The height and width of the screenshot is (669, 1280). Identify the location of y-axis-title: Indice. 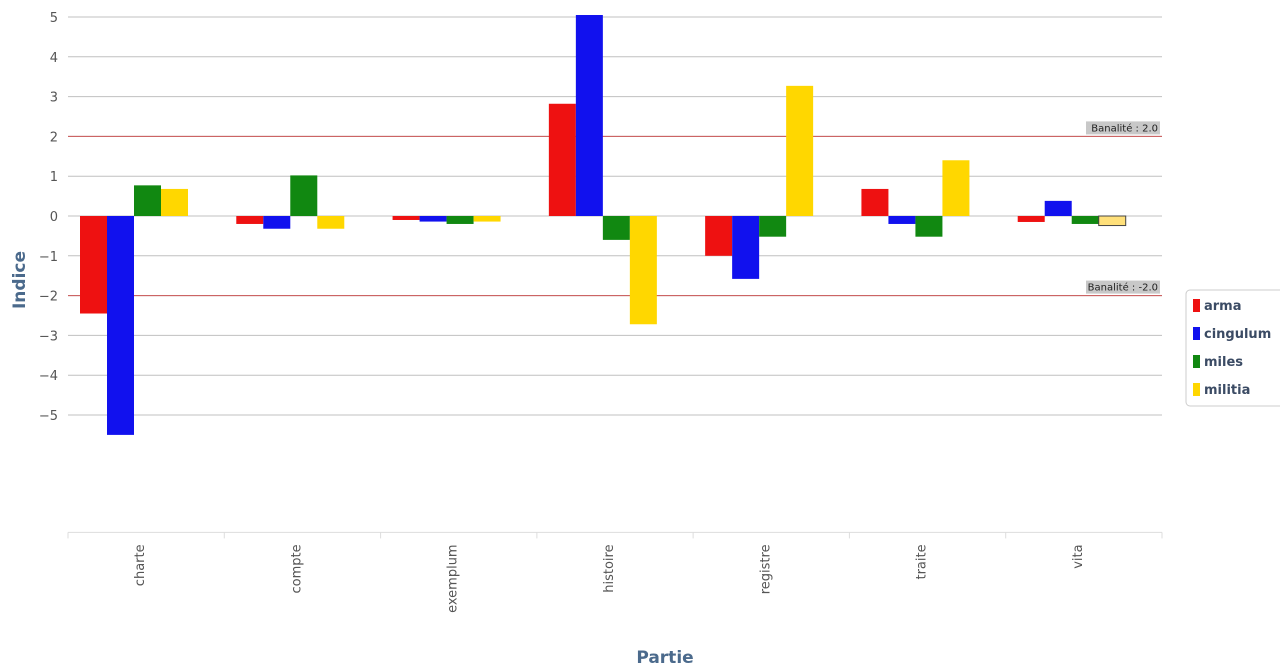
(20, 280).